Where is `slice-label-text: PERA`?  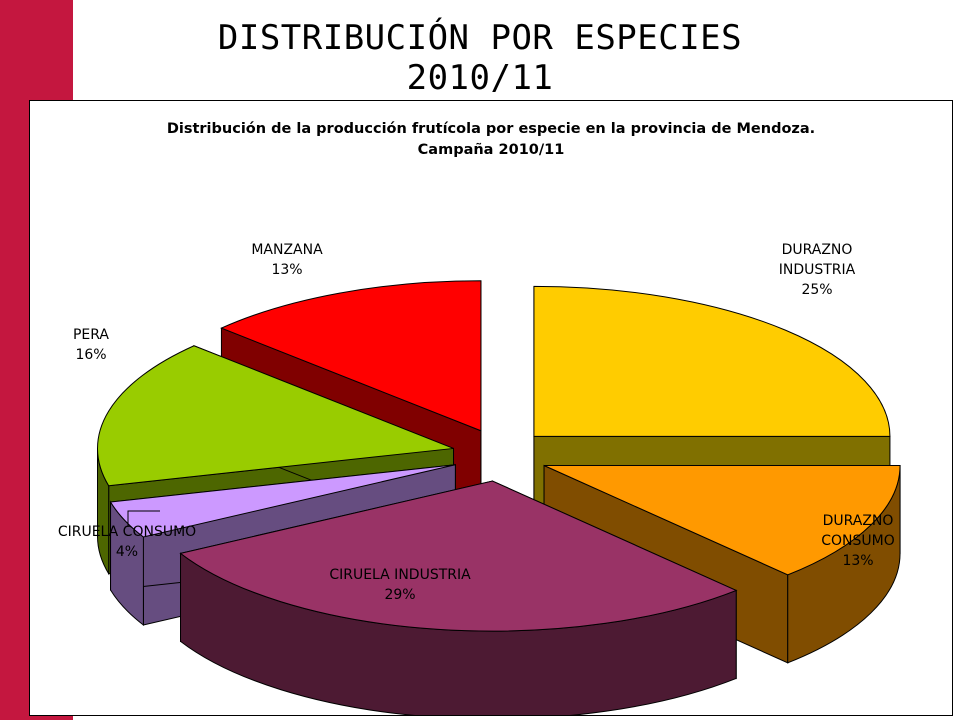 slice-label-text: PERA is located at coordinates (91, 335).